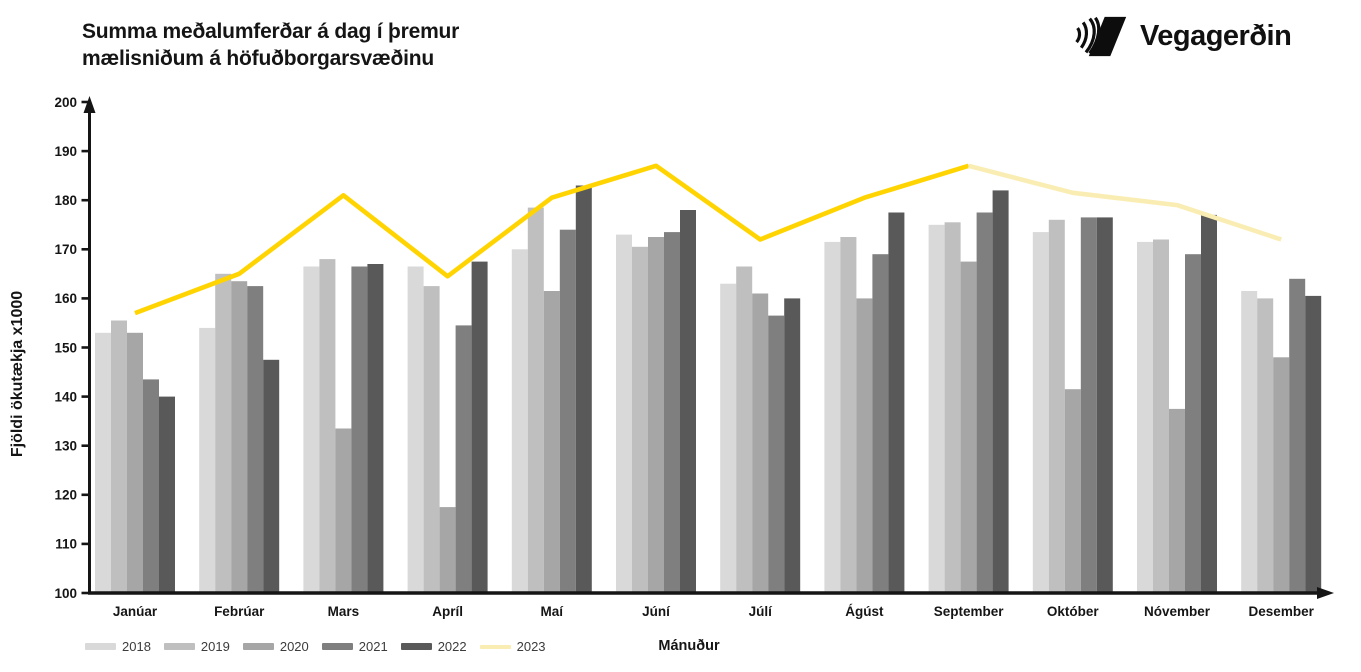  Describe the element at coordinates (452, 646) in the screenshot. I see `legend-label-2022: 2022` at that location.